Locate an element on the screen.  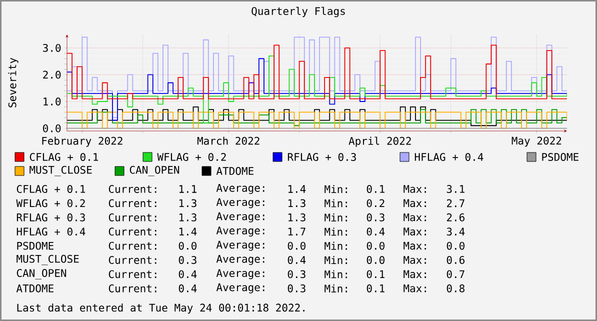
y-axis-title: Severity is located at coordinates (13, 83).